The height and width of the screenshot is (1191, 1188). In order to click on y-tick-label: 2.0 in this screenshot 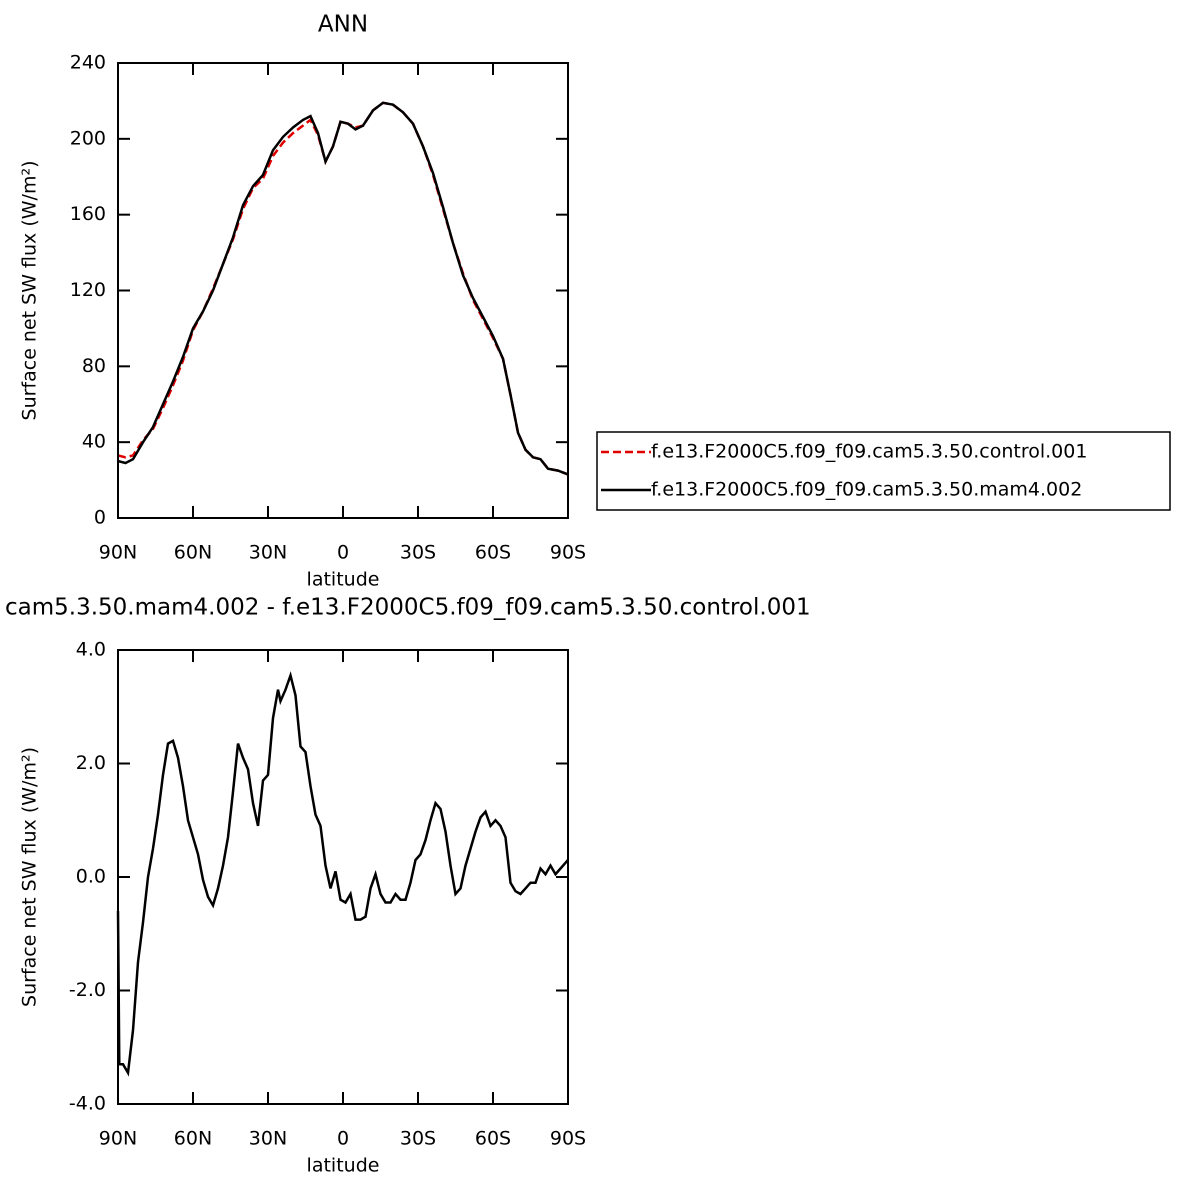, I will do `click(91, 763)`.